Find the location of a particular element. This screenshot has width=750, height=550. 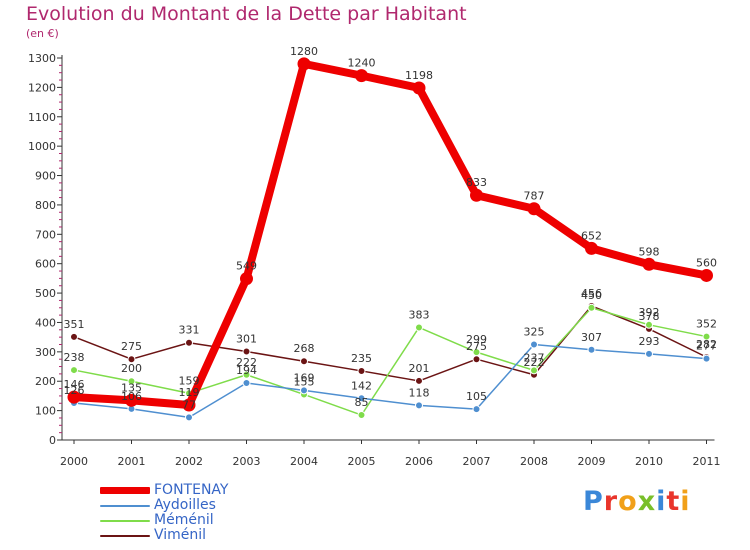

x-tick-label: 2002 is located at coordinates (189, 461).